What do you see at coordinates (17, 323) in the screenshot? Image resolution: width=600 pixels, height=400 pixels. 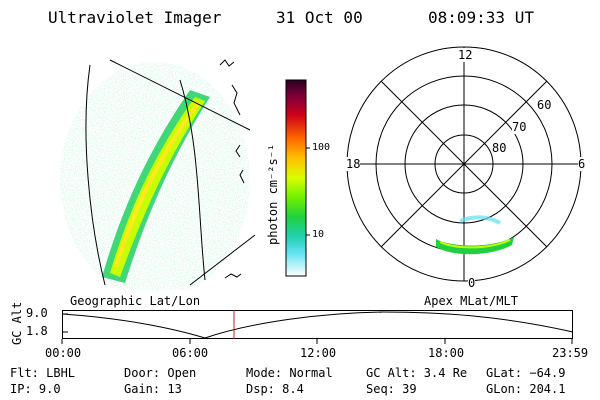 I see `gc-alt-axis-label: GC Alt` at bounding box center [17, 323].